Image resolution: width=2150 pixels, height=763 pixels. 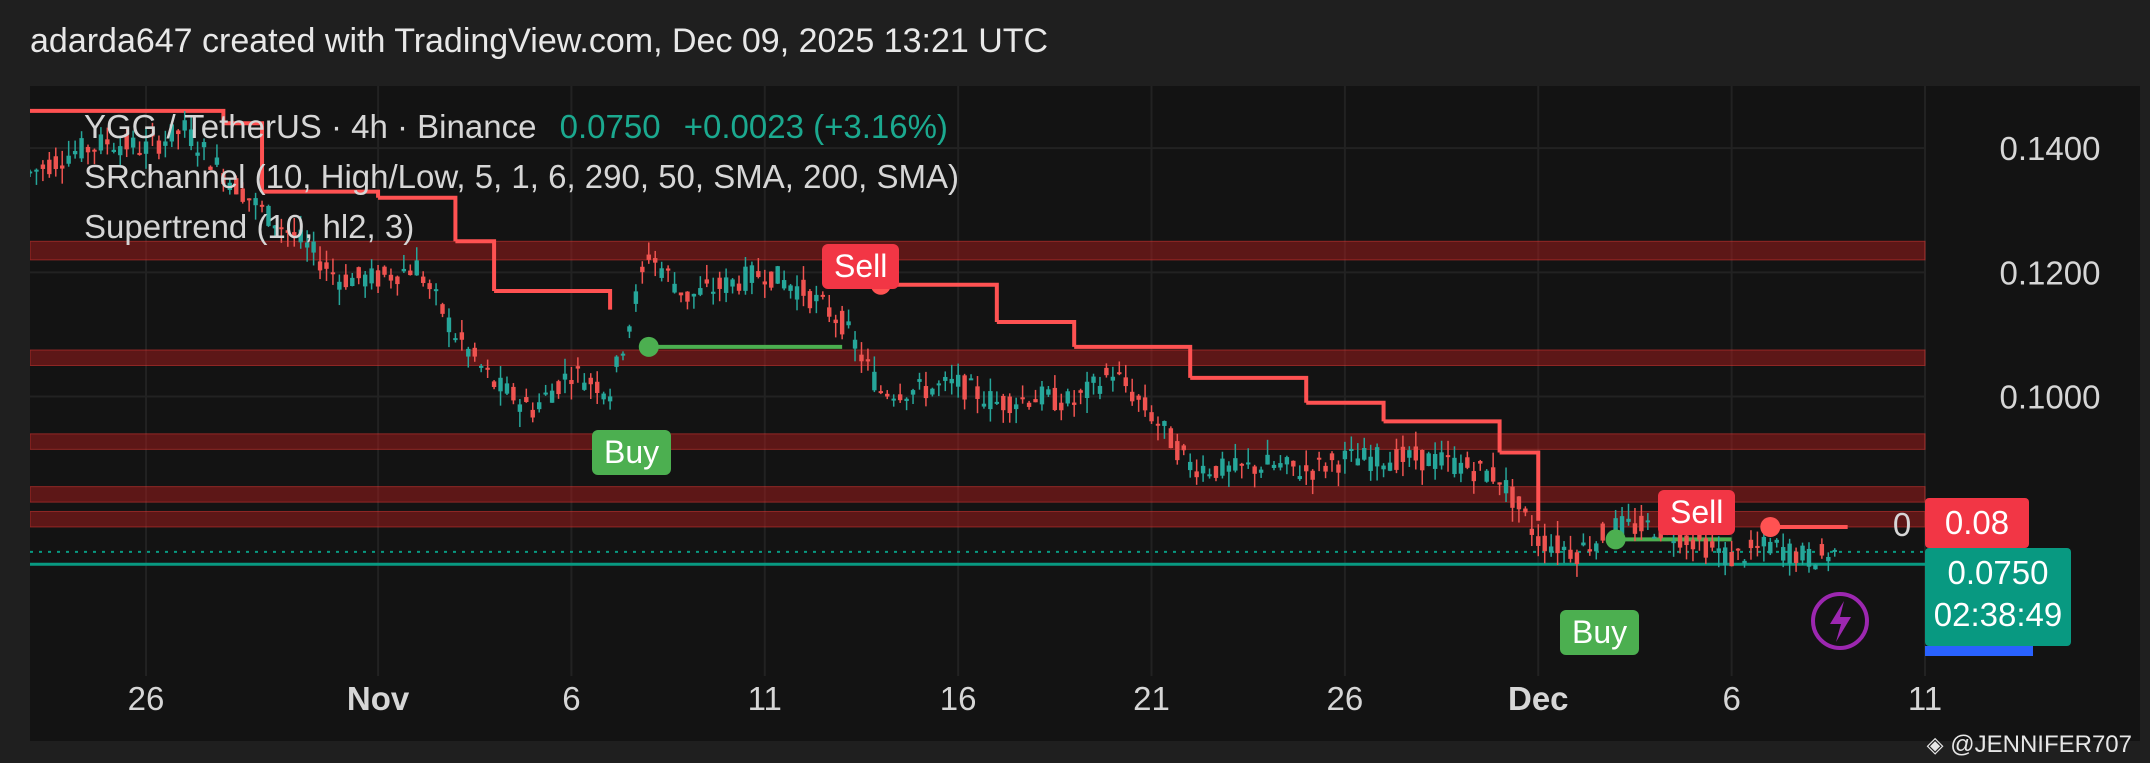 What do you see at coordinates (1615, 539) in the screenshot?
I see `buy-signal-dot` at bounding box center [1615, 539].